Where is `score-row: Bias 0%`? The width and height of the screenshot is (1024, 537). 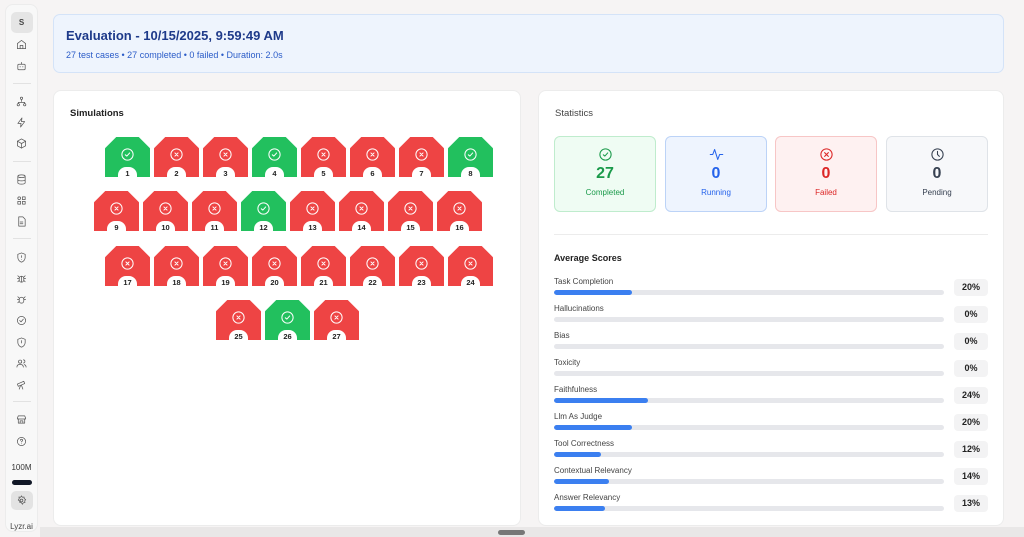 score-row: Bias 0% is located at coordinates (771, 343).